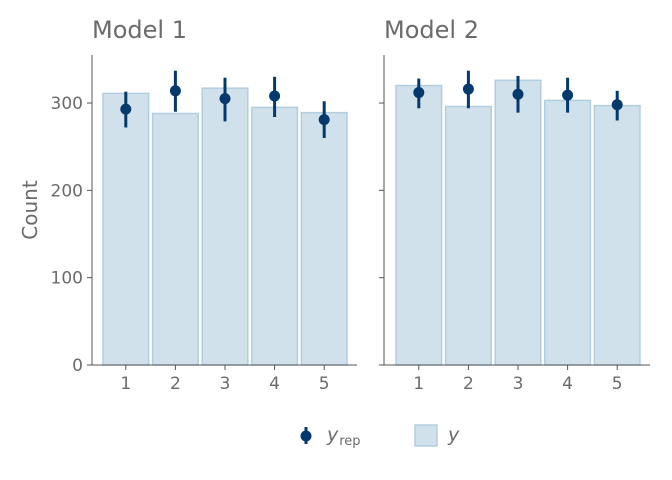 Image resolution: width=672 pixels, height=480 pixels. I want to click on legend-yrep-point, so click(306, 436).